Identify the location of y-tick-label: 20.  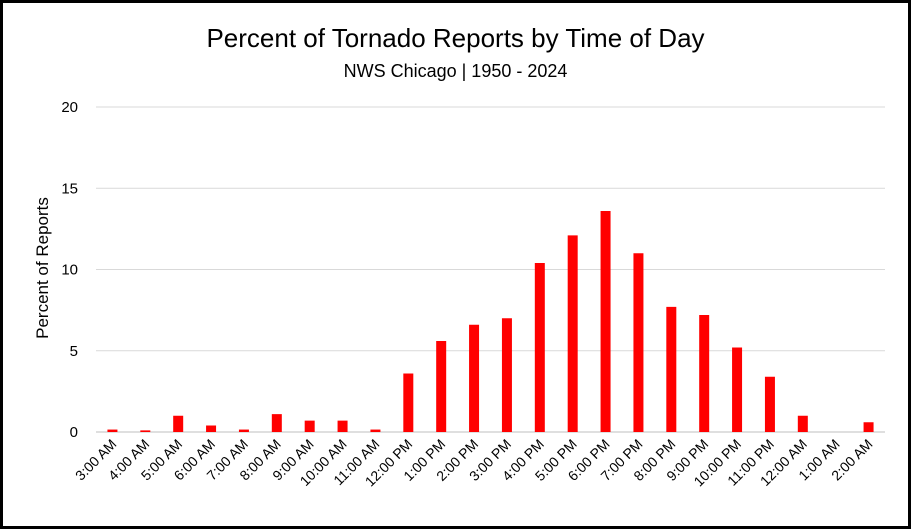
(69, 107).